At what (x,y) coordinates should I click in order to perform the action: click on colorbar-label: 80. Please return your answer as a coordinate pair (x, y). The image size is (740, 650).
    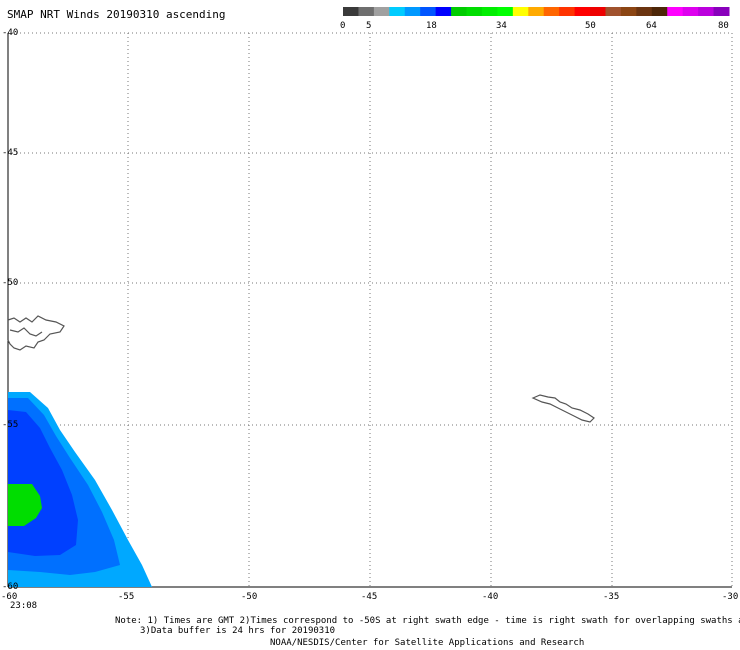
    Looking at the image, I should click on (723, 26).